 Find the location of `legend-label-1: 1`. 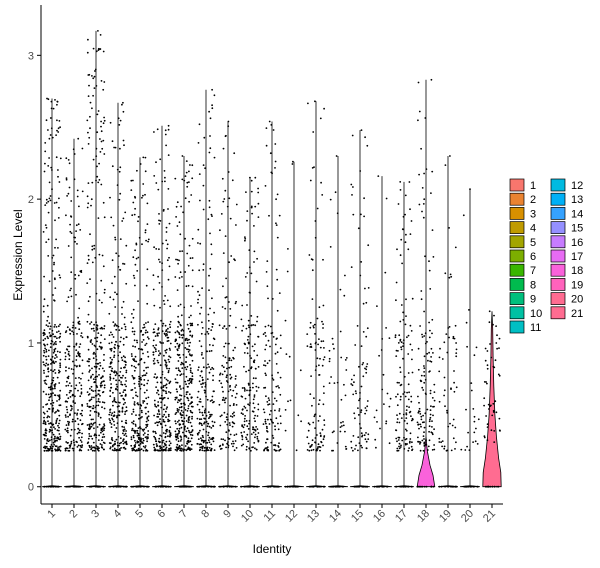

legend-label-1: 1 is located at coordinates (533, 186).